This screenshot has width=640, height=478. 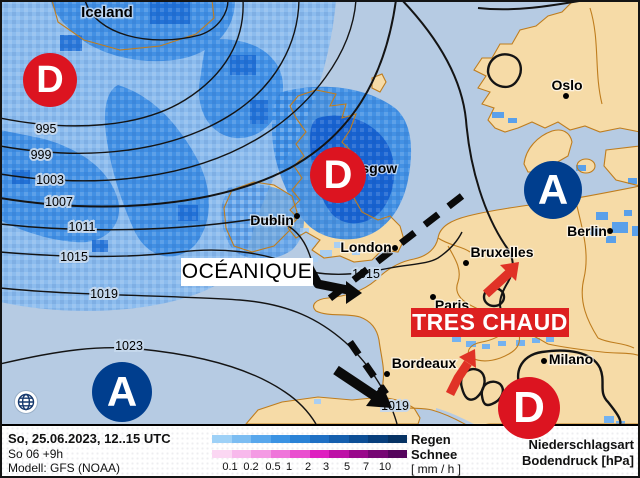 What do you see at coordinates (434, 454) in the screenshot?
I see `snow-legend-label: Schnee` at bounding box center [434, 454].